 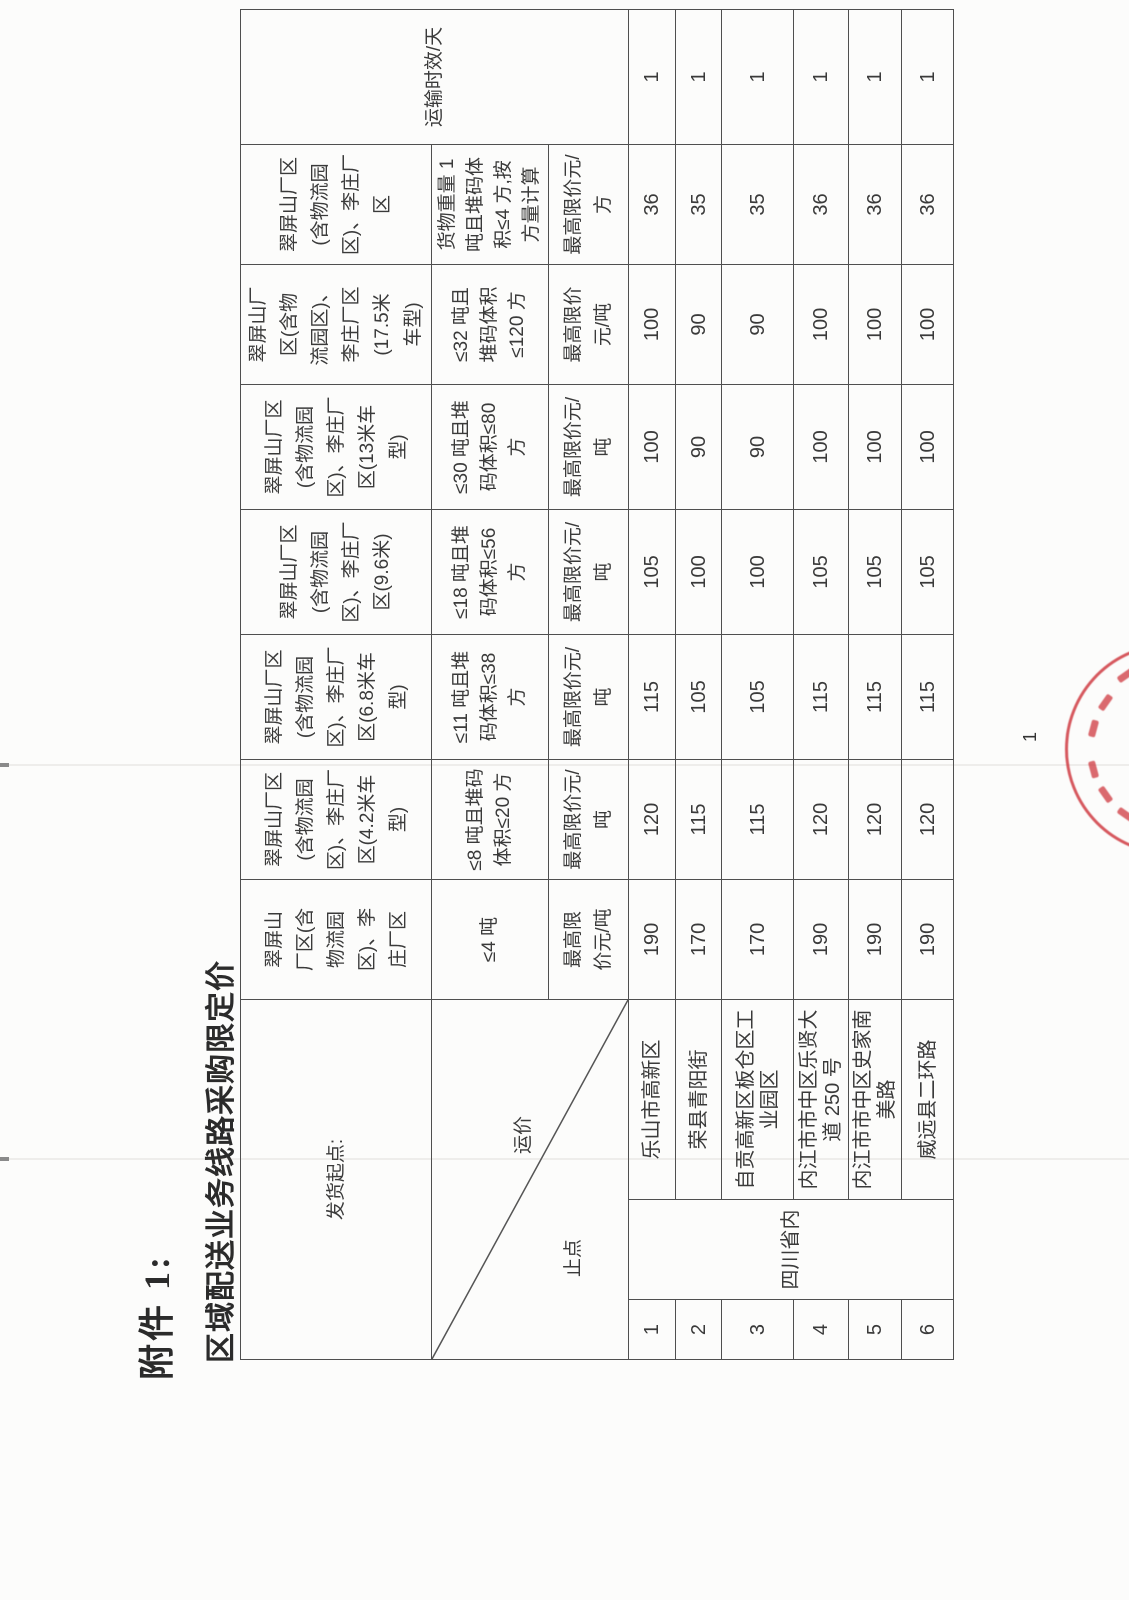 I want to click on page-number: 1, so click(x=1030, y=736).